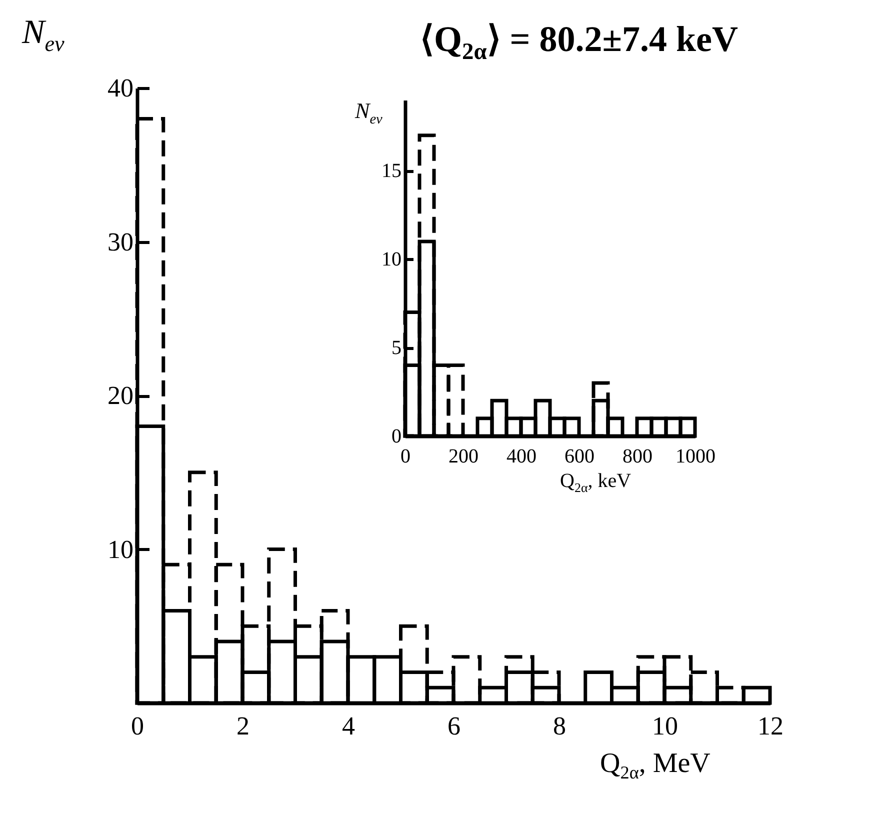 Image resolution: width=882 pixels, height=821 pixels. What do you see at coordinates (454, 726) in the screenshot?
I see `x-tick-label: 6` at bounding box center [454, 726].